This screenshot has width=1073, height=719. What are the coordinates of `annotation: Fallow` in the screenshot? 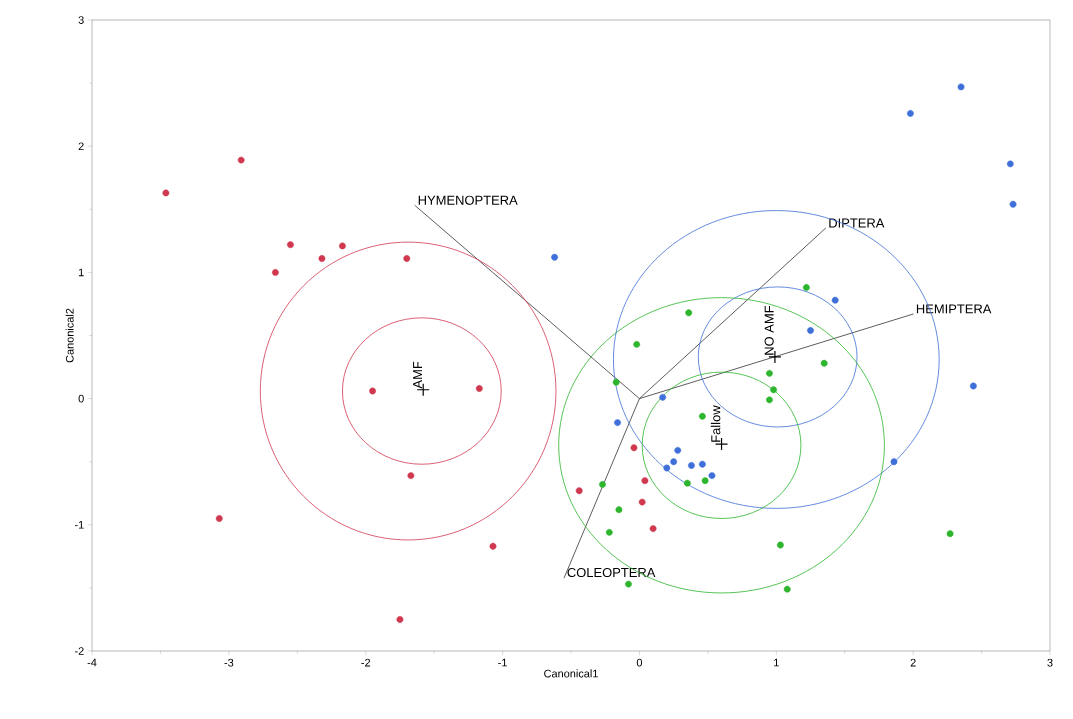 It's located at (715, 423).